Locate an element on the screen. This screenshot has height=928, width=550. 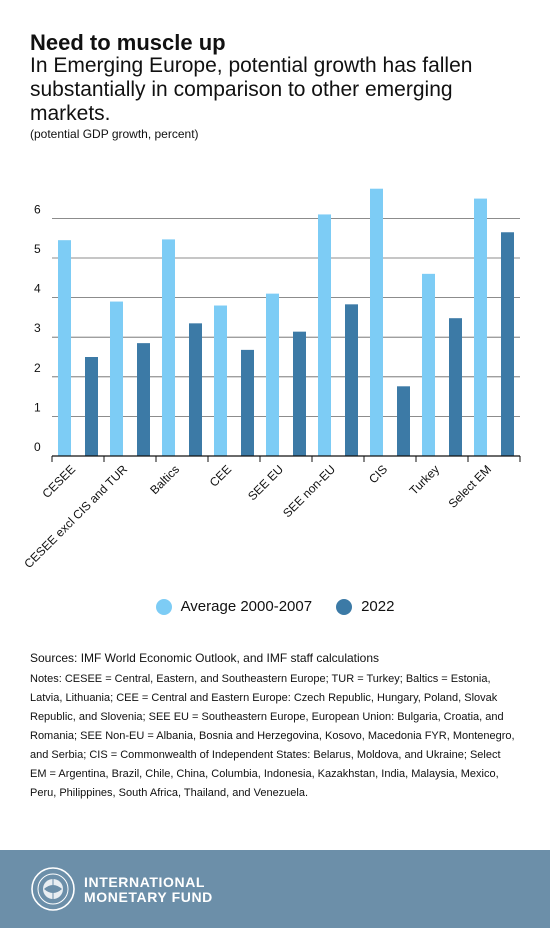
chart-title: Need to muscle up is located at coordinates (128, 42).